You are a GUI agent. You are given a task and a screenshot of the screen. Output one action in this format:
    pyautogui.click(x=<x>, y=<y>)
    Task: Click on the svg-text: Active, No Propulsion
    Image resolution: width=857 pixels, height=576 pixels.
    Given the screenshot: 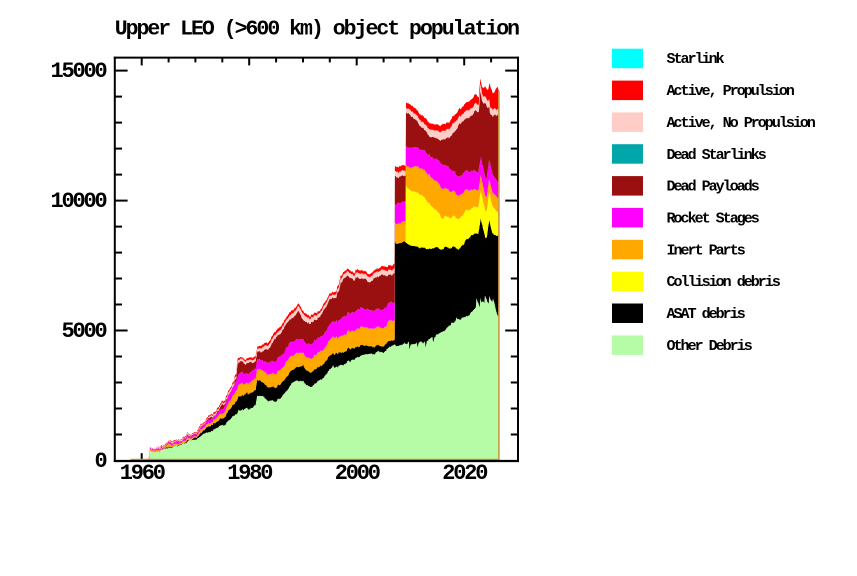 What is the action you would take?
    pyautogui.click(x=741, y=123)
    